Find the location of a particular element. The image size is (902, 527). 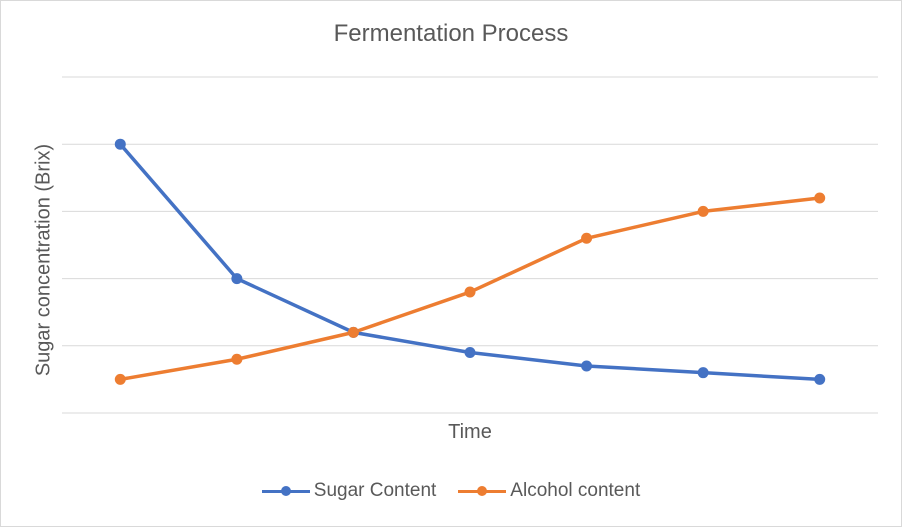

legend-item-alcohol: Alcohol content is located at coordinates (549, 491).